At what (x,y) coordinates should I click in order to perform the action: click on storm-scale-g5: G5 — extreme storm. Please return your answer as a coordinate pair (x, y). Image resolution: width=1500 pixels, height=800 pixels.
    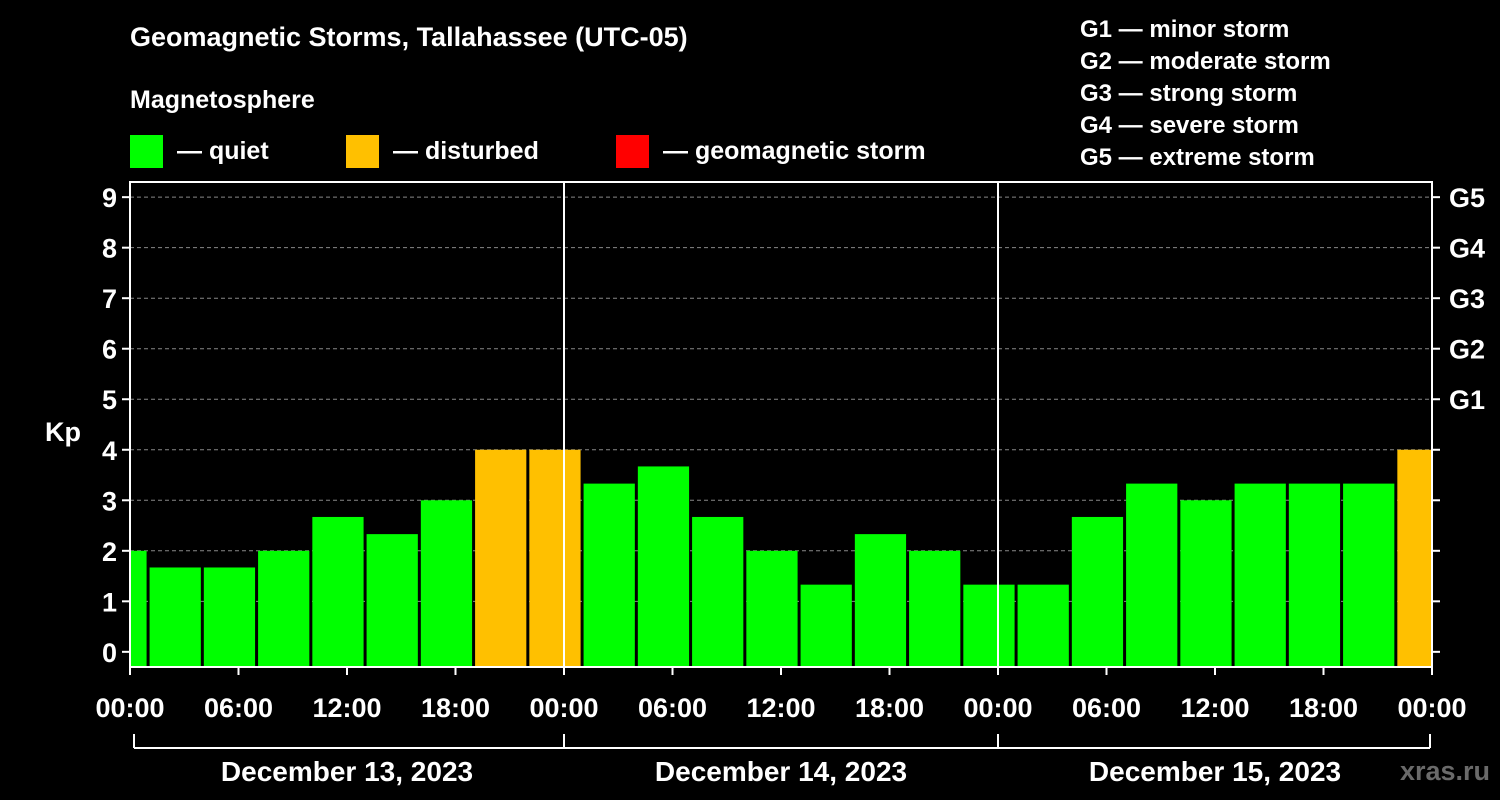
    Looking at the image, I should click on (1197, 157).